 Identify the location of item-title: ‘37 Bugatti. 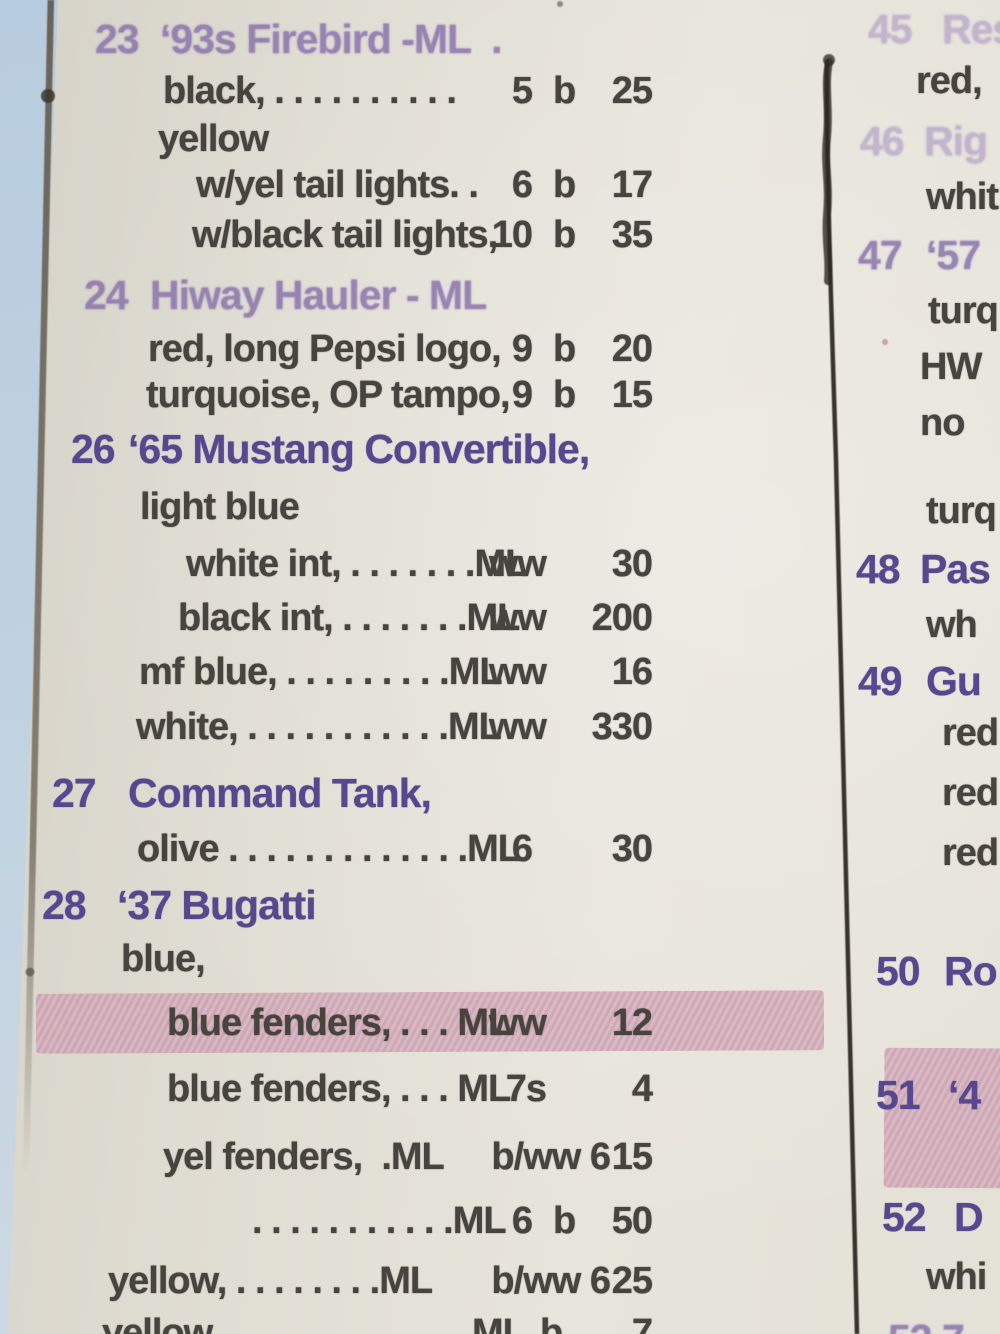
(217, 905).